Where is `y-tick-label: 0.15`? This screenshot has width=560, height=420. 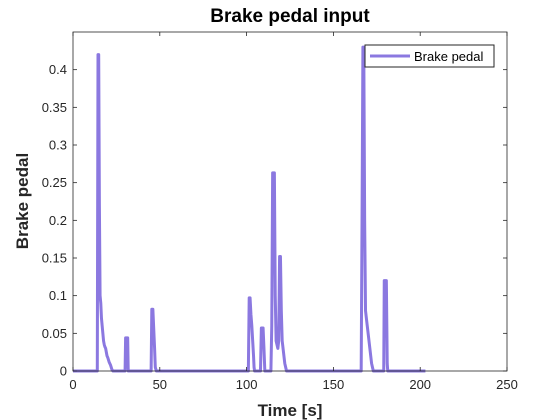 y-tick-label: 0.15 is located at coordinates (54, 258).